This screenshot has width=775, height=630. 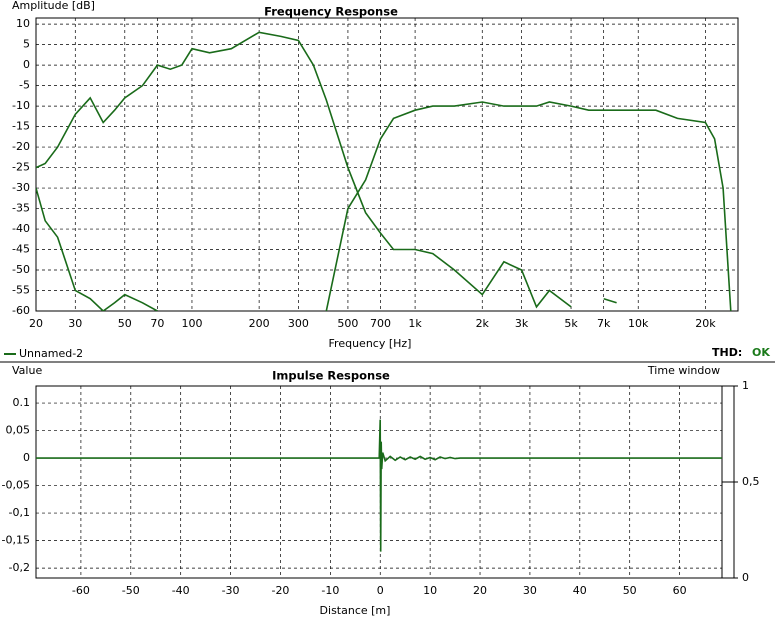 What do you see at coordinates (21, 228) in the screenshot?
I see `y-tick-label: -40` at bounding box center [21, 228].